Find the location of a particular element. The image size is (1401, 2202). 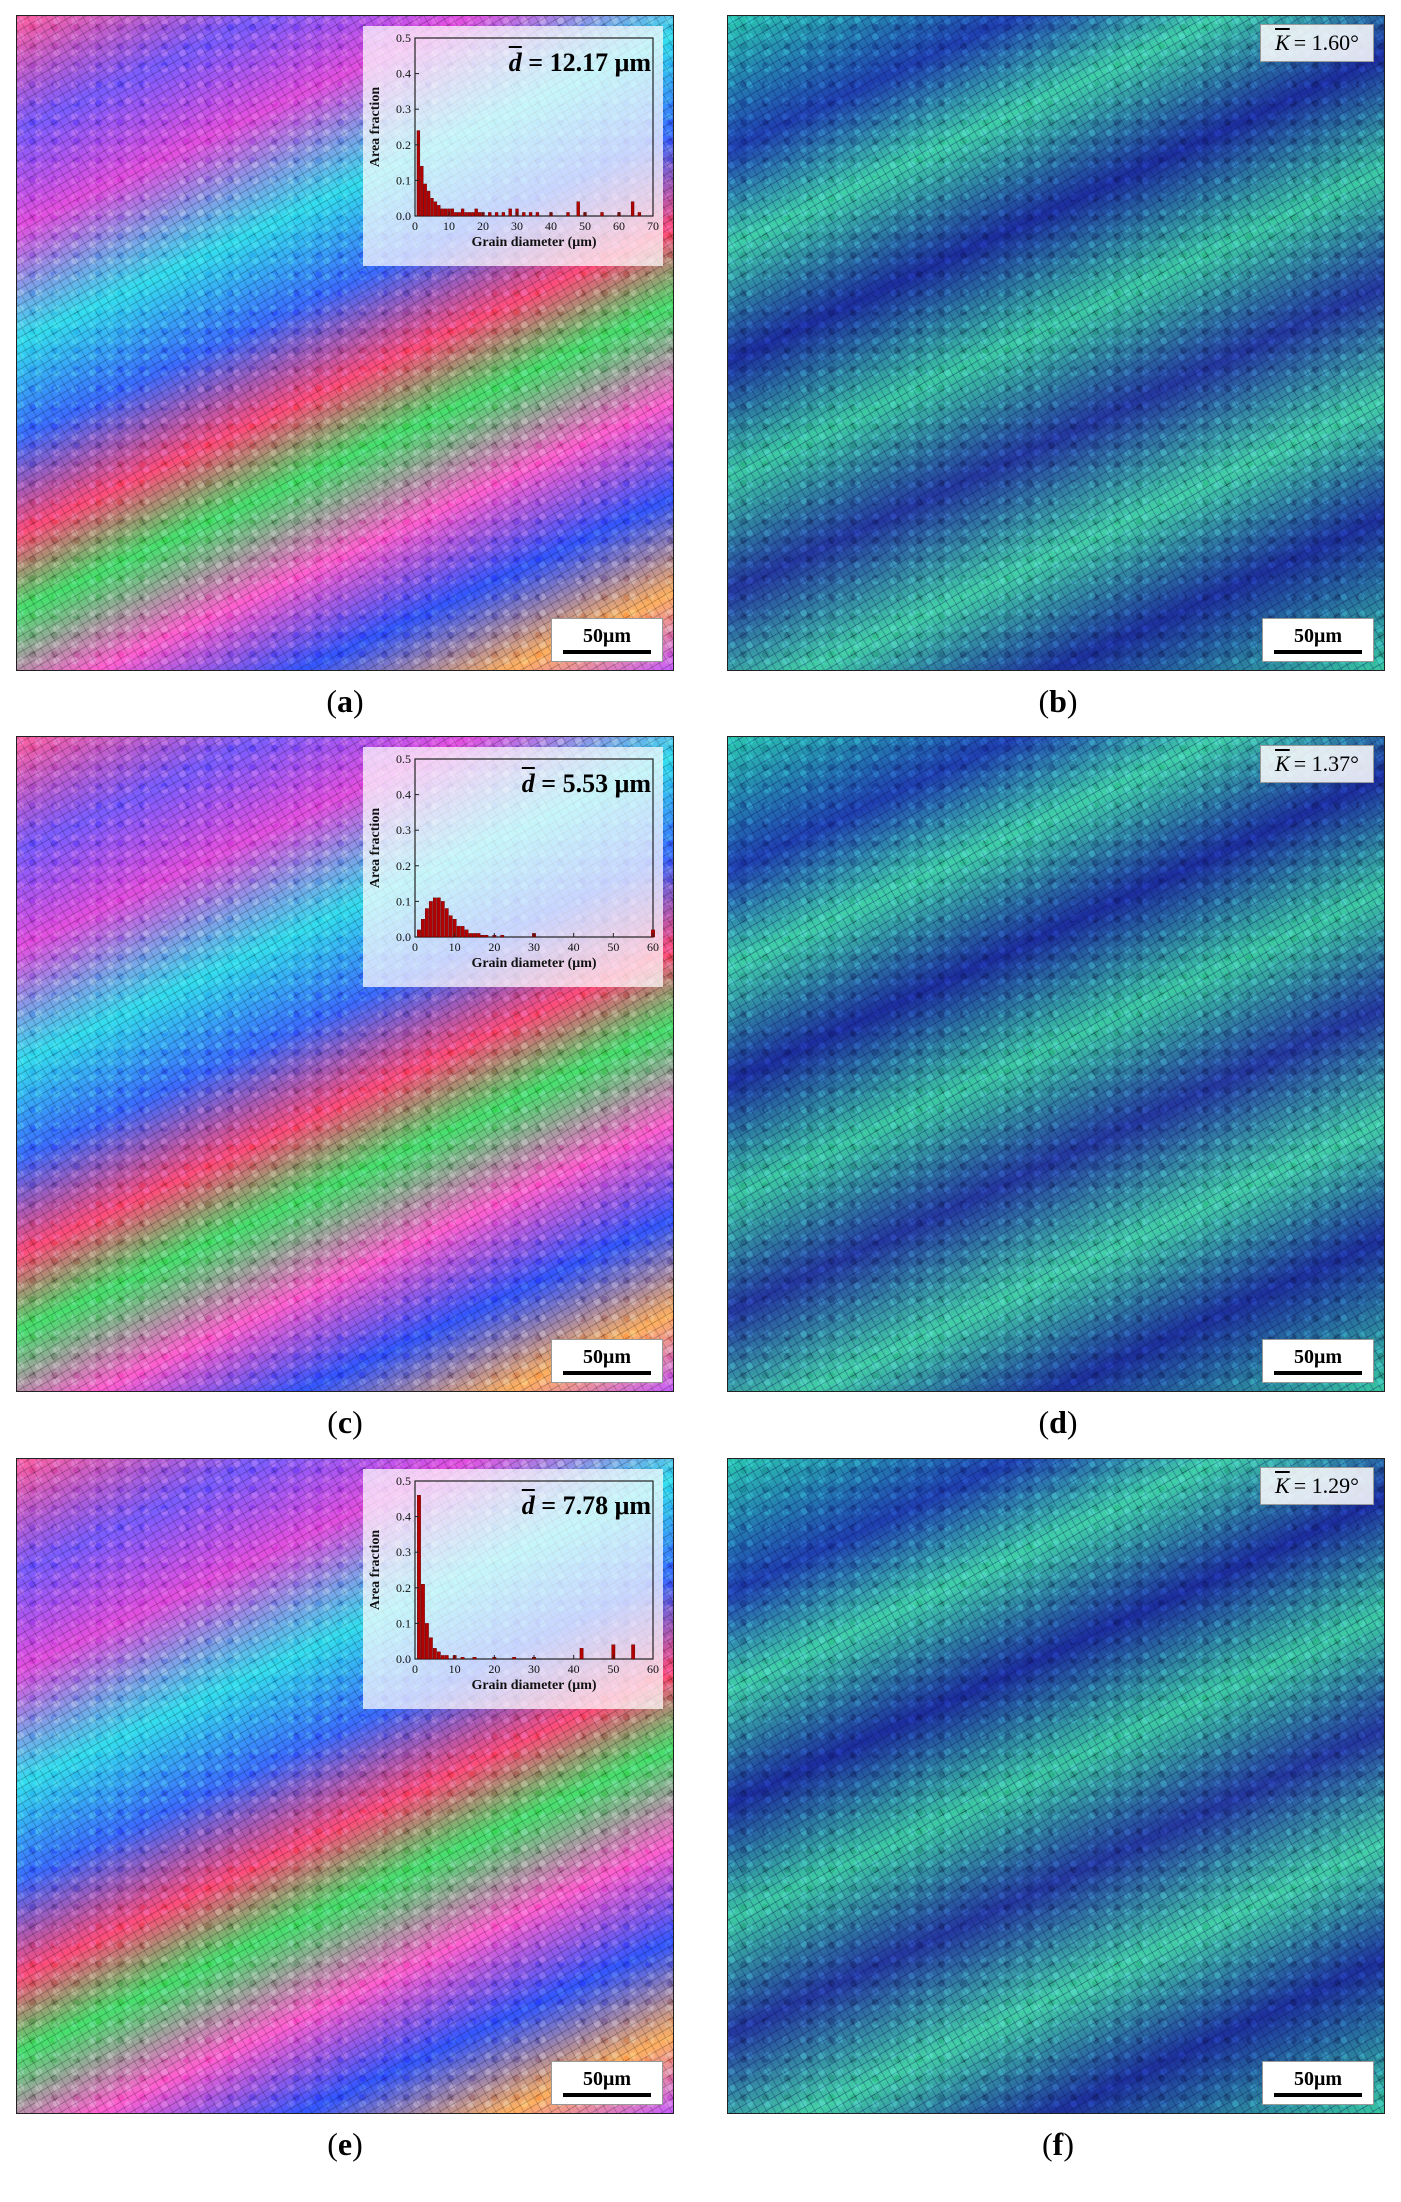

scale-bar-d: 50μm is located at coordinates (1318, 1361).